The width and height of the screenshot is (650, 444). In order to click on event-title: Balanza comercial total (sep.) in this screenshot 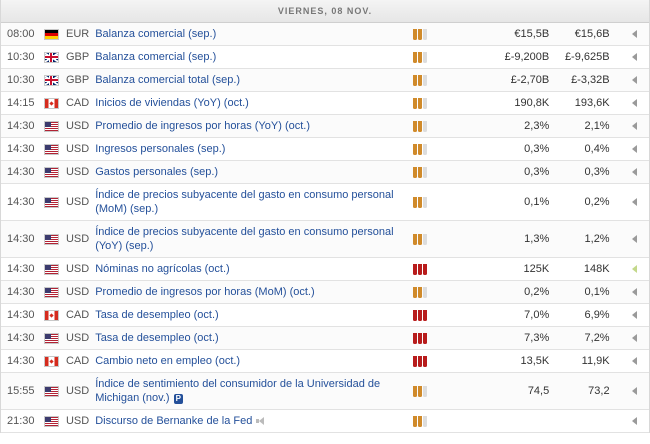, I will do `click(249, 80)`.